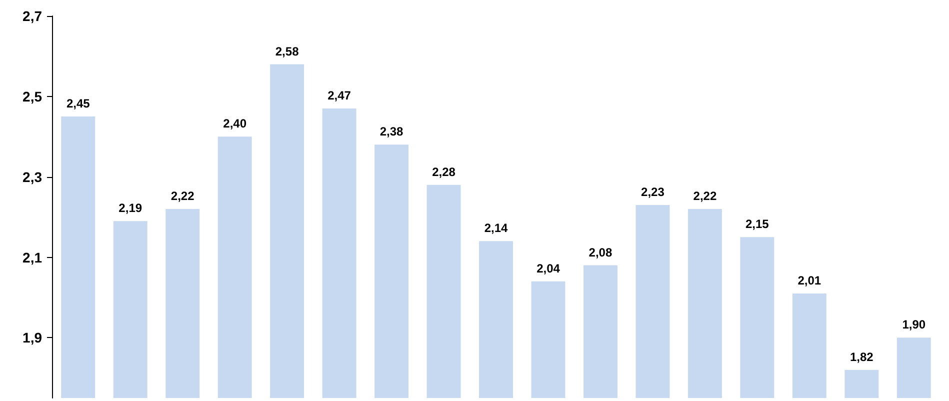 The image size is (949, 401). Describe the element at coordinates (757, 224) in the screenshot. I see `data-label: 2,15` at that location.